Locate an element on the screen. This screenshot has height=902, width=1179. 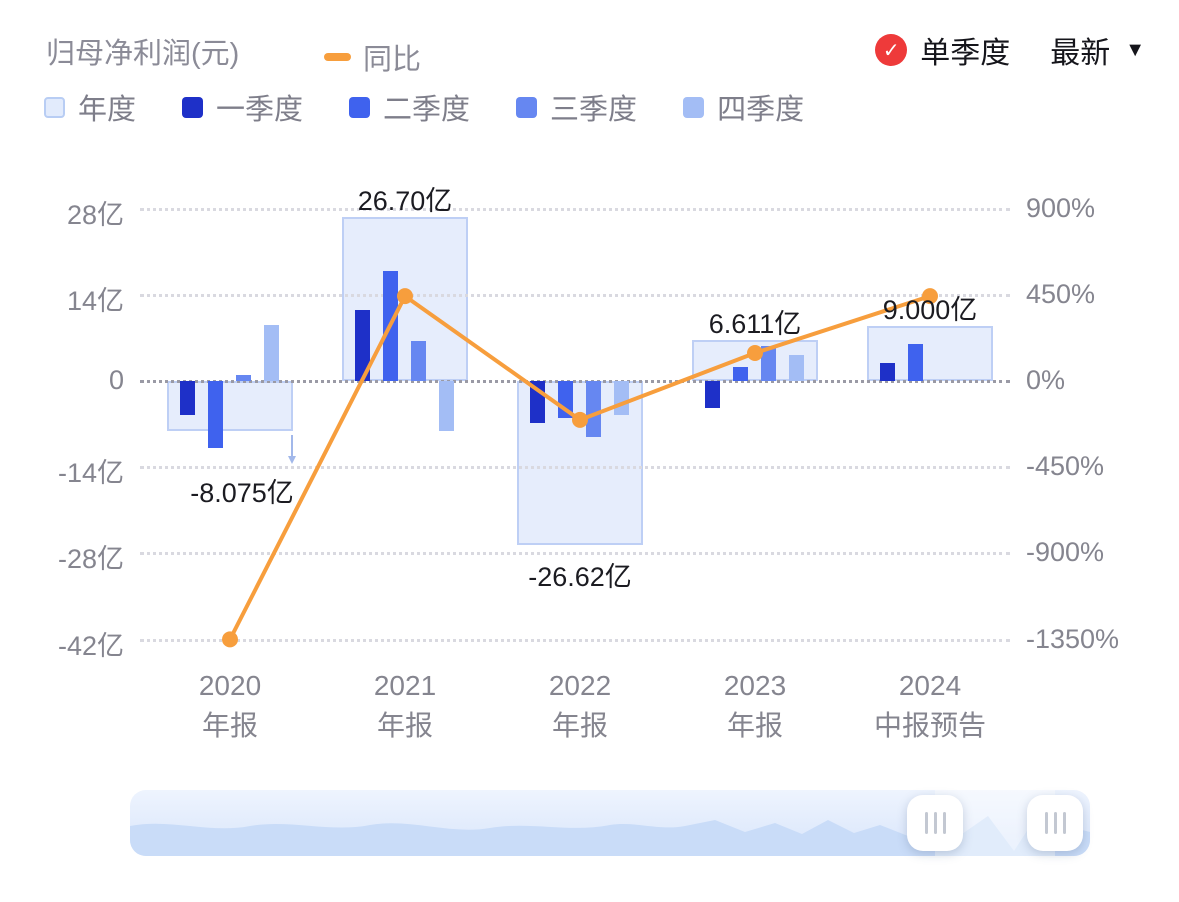
legend-item-annual: 年度 is located at coordinates (90, 107).